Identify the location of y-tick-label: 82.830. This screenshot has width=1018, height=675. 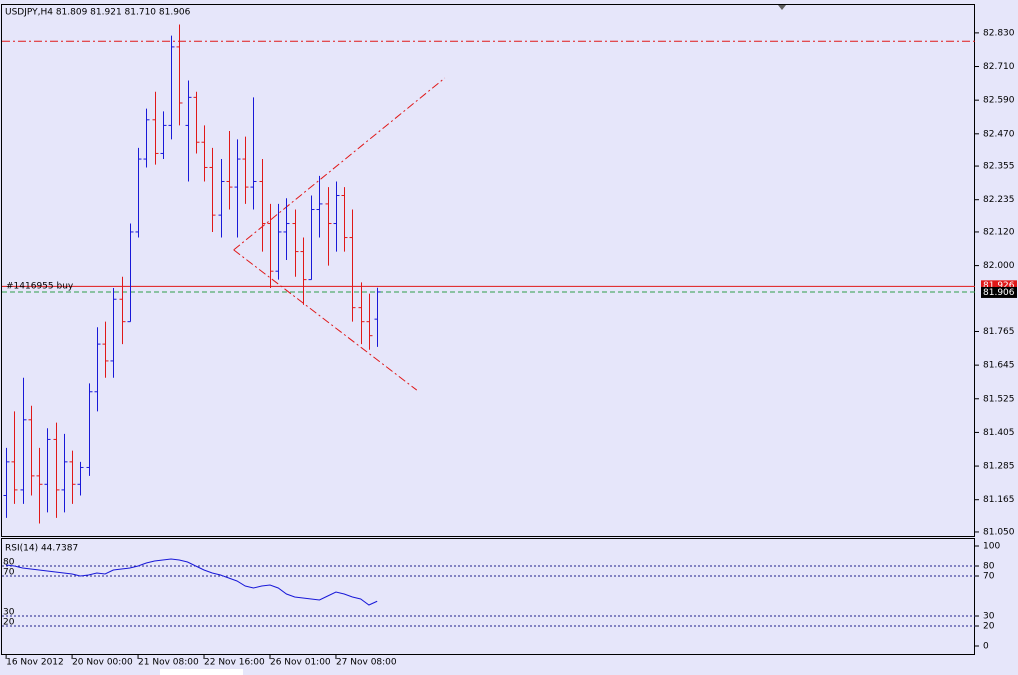
(999, 33).